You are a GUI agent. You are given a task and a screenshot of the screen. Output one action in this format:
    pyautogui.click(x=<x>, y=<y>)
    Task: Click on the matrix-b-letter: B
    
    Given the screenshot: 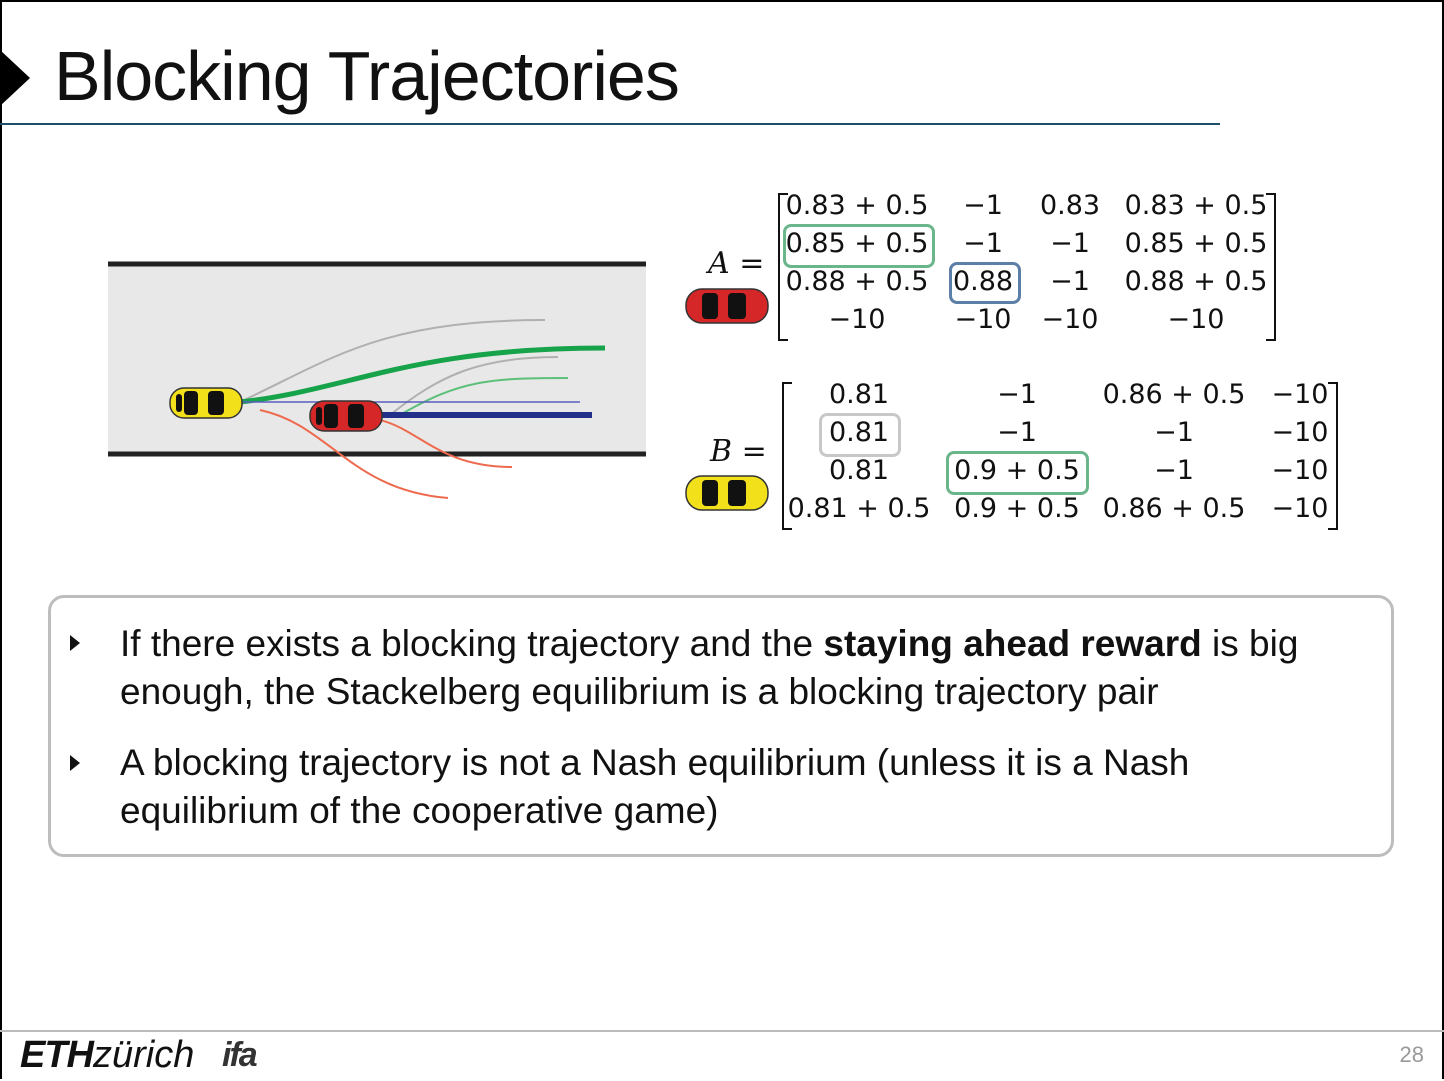 What is the action you would take?
    pyautogui.click(x=721, y=451)
    